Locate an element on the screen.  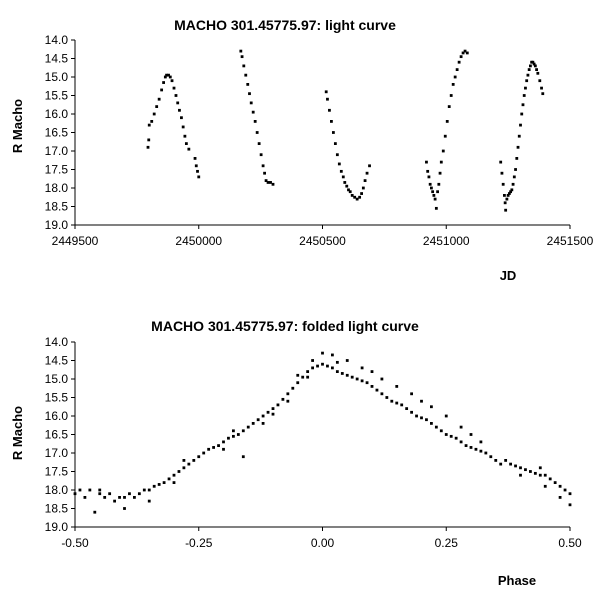
y-tick-label: 15.0 is located at coordinates (57, 77).